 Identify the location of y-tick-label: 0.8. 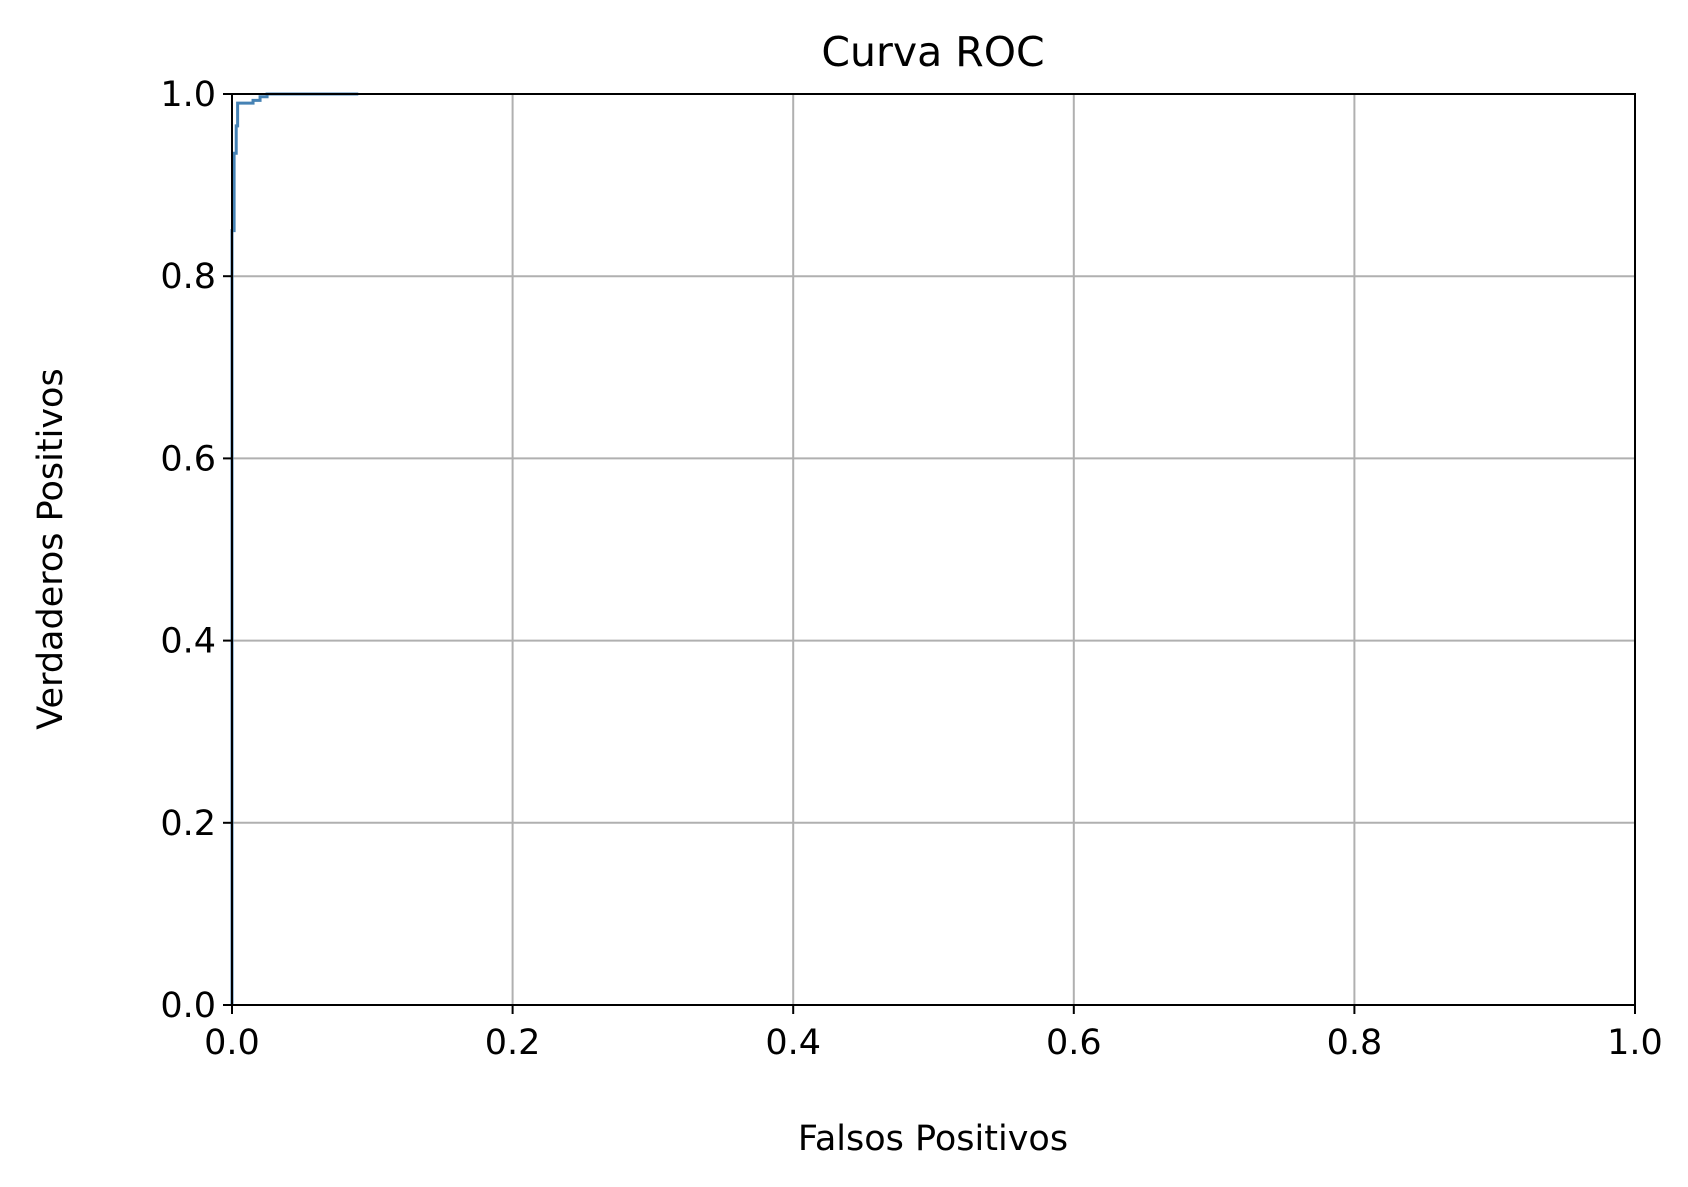
(188, 277).